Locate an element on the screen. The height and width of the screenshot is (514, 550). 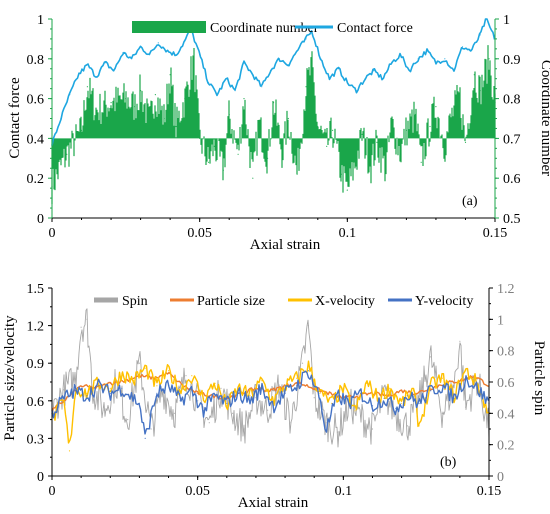
panel-a-left-y-tick-label: 0.4 is located at coordinates (36, 139).